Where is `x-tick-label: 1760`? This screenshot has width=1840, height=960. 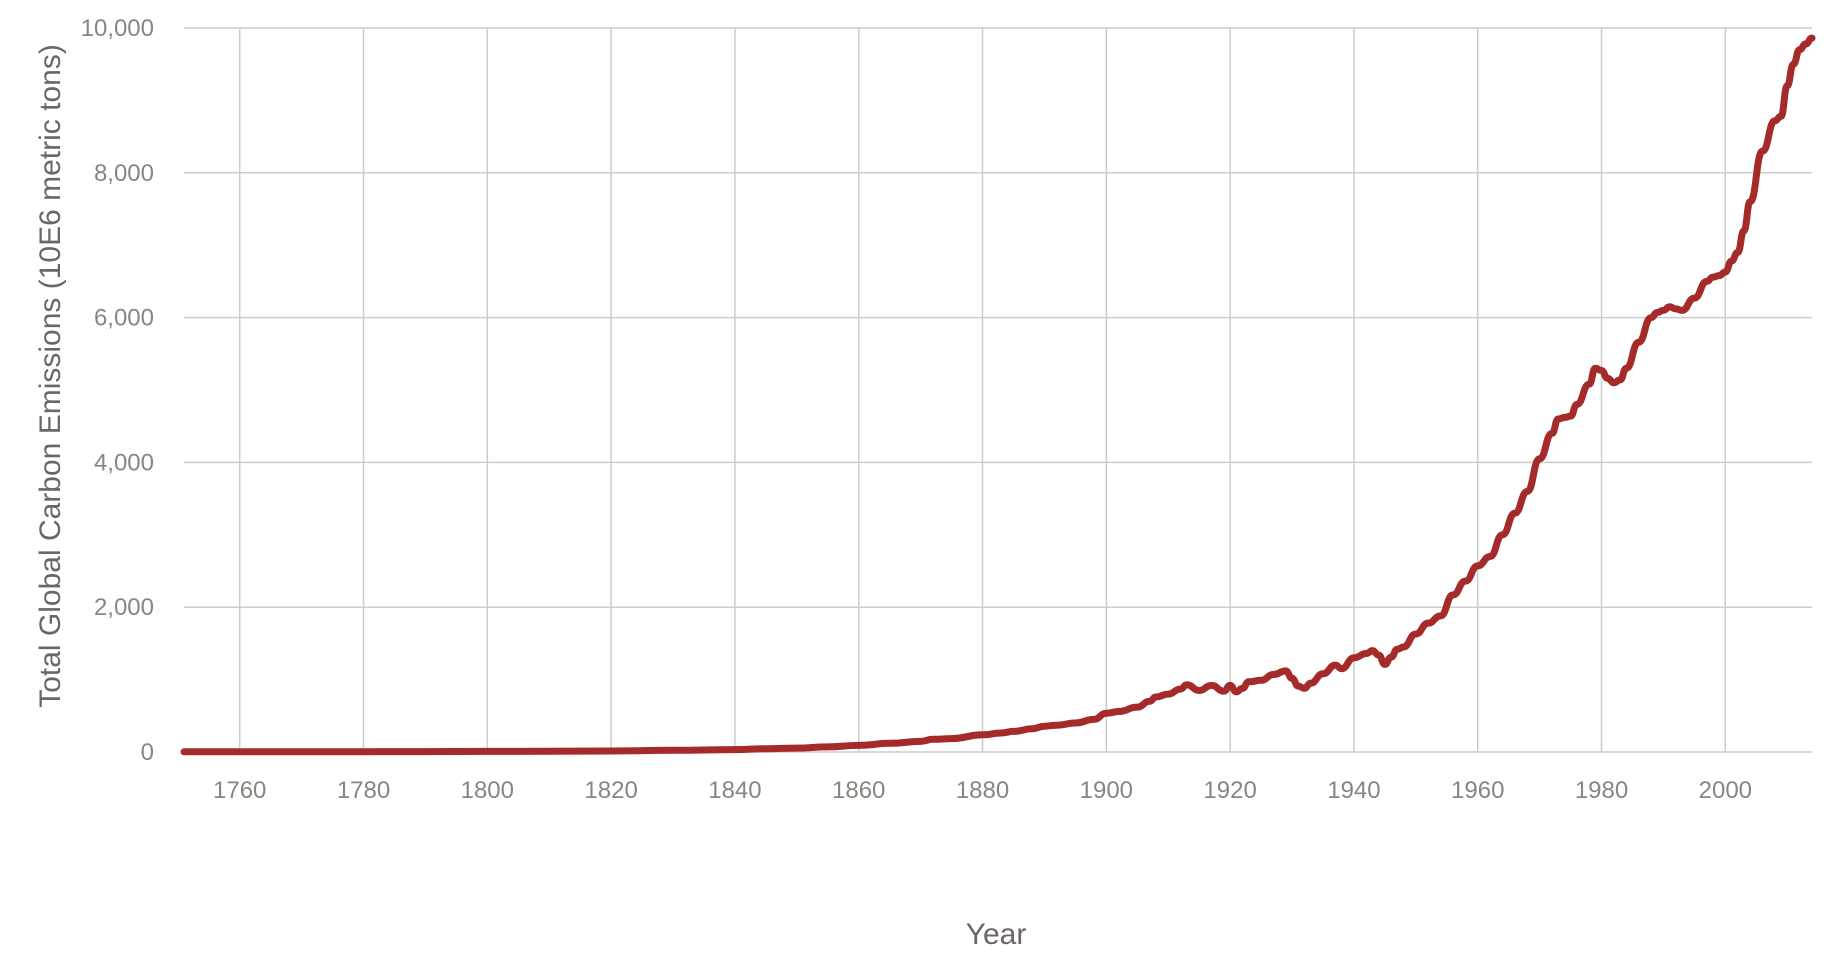
x-tick-label: 1760 is located at coordinates (239, 790).